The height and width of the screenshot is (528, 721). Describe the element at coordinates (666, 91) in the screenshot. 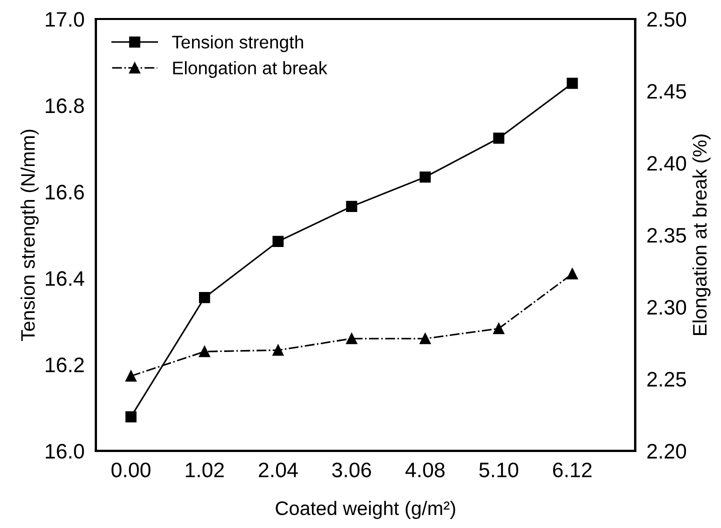

I see `y2-tick-label: 2.45` at that location.